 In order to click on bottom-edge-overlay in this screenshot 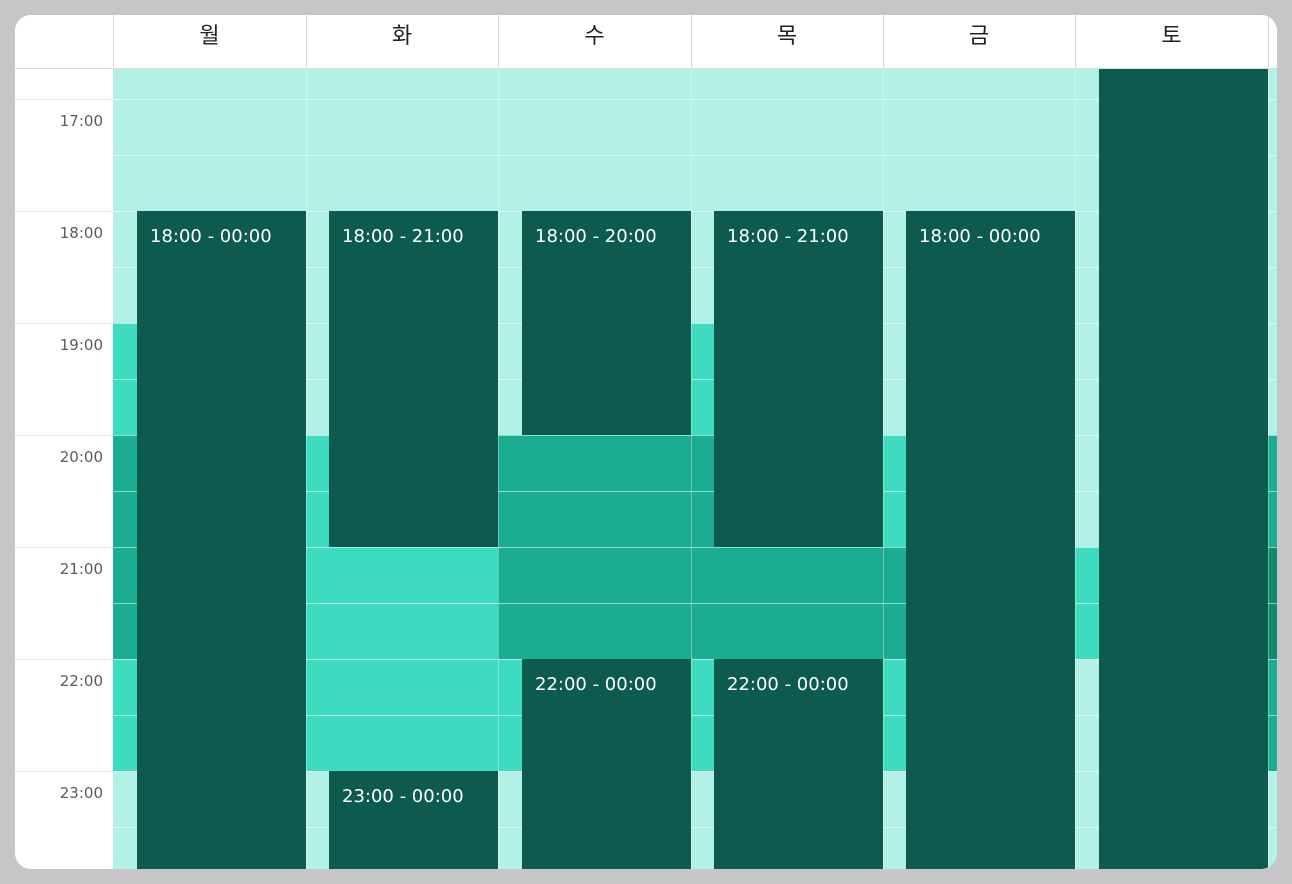, I will do `click(646, 876)`.